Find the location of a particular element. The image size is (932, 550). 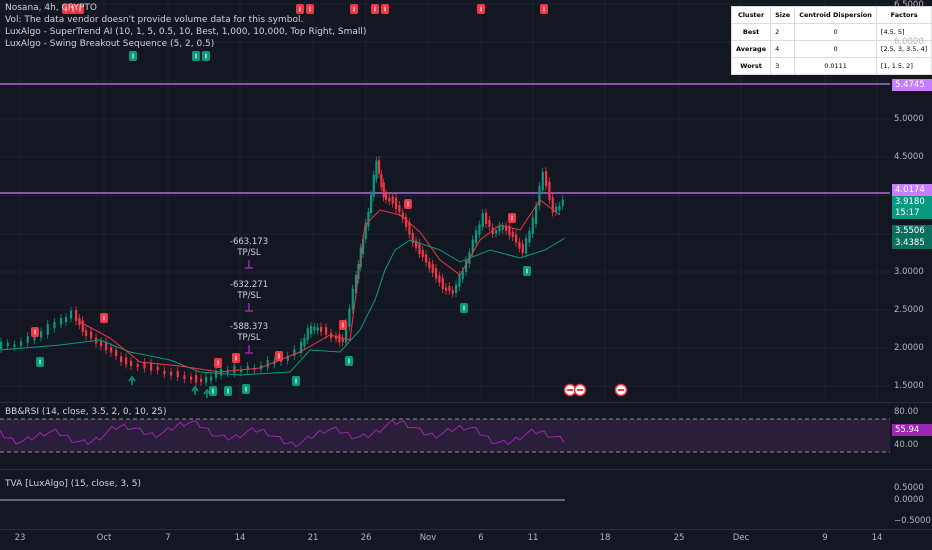

rsi-tick: 80.00 is located at coordinates (906, 412).